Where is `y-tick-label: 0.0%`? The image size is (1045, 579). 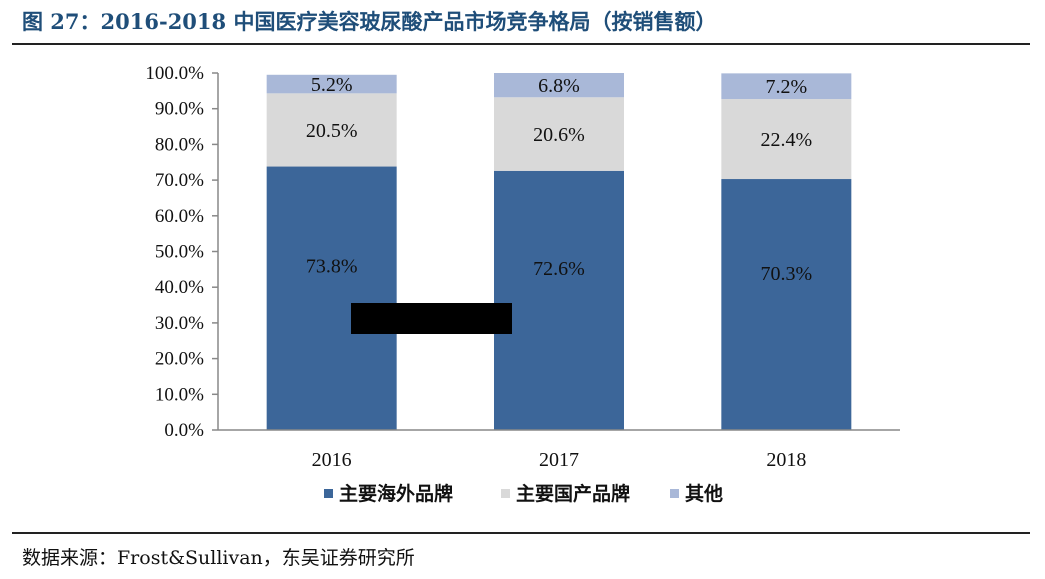
y-tick-label: 0.0% is located at coordinates (184, 430).